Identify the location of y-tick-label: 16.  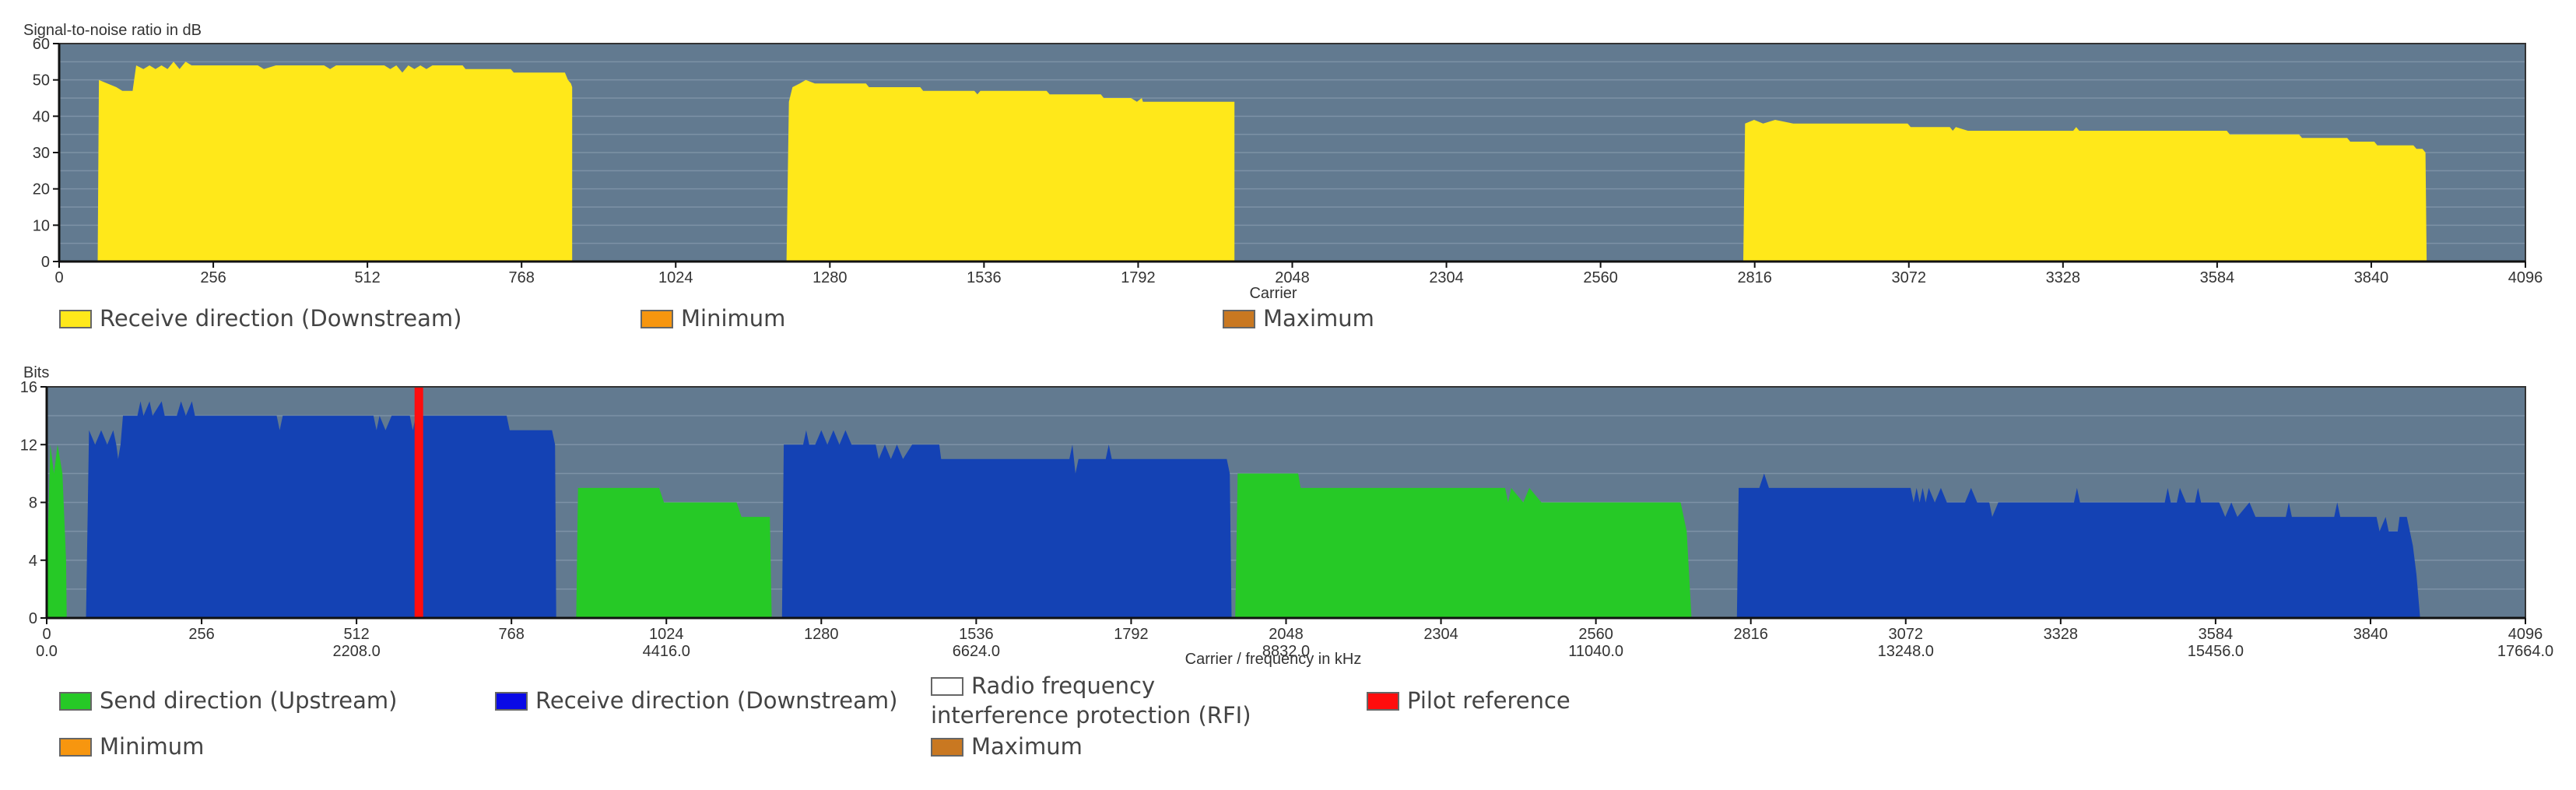
(28, 387).